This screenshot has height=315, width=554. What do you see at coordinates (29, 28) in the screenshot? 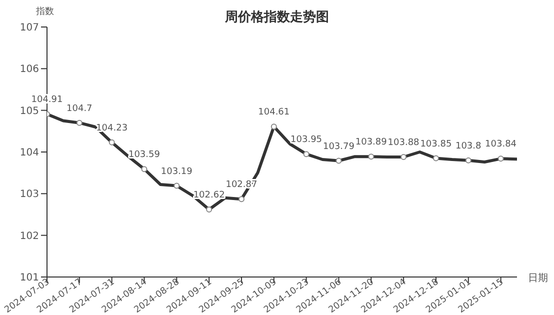
I see `y-tick-label: 107` at bounding box center [29, 28].